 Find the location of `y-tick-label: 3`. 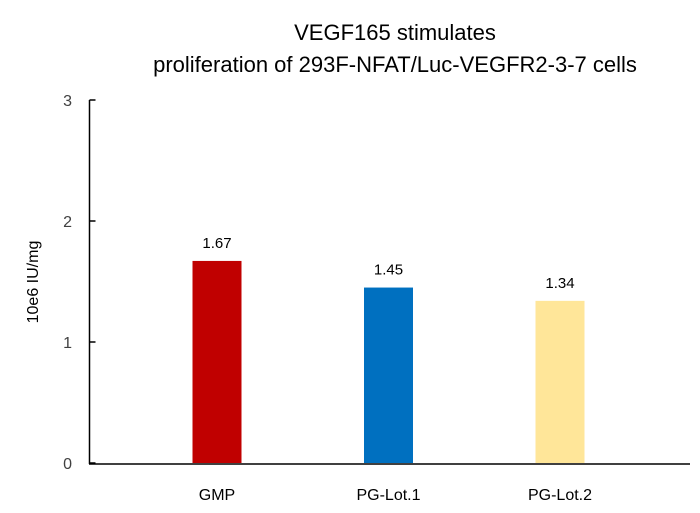

y-tick-label: 3 is located at coordinates (67, 101).